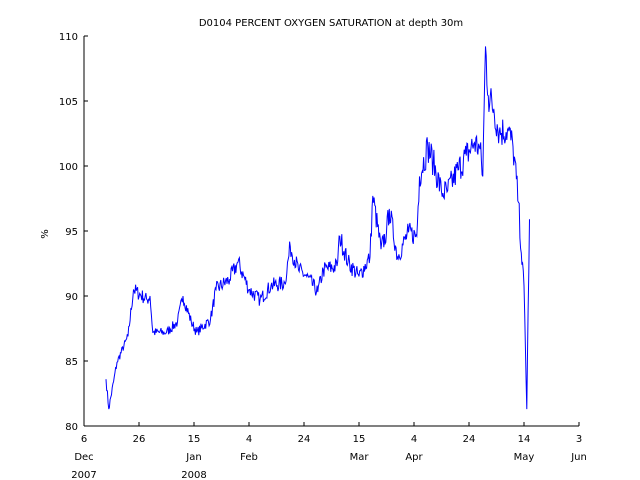 This screenshot has height=480, width=640. Describe the element at coordinates (193, 475) in the screenshot. I see `x-year-label: 2008` at that location.